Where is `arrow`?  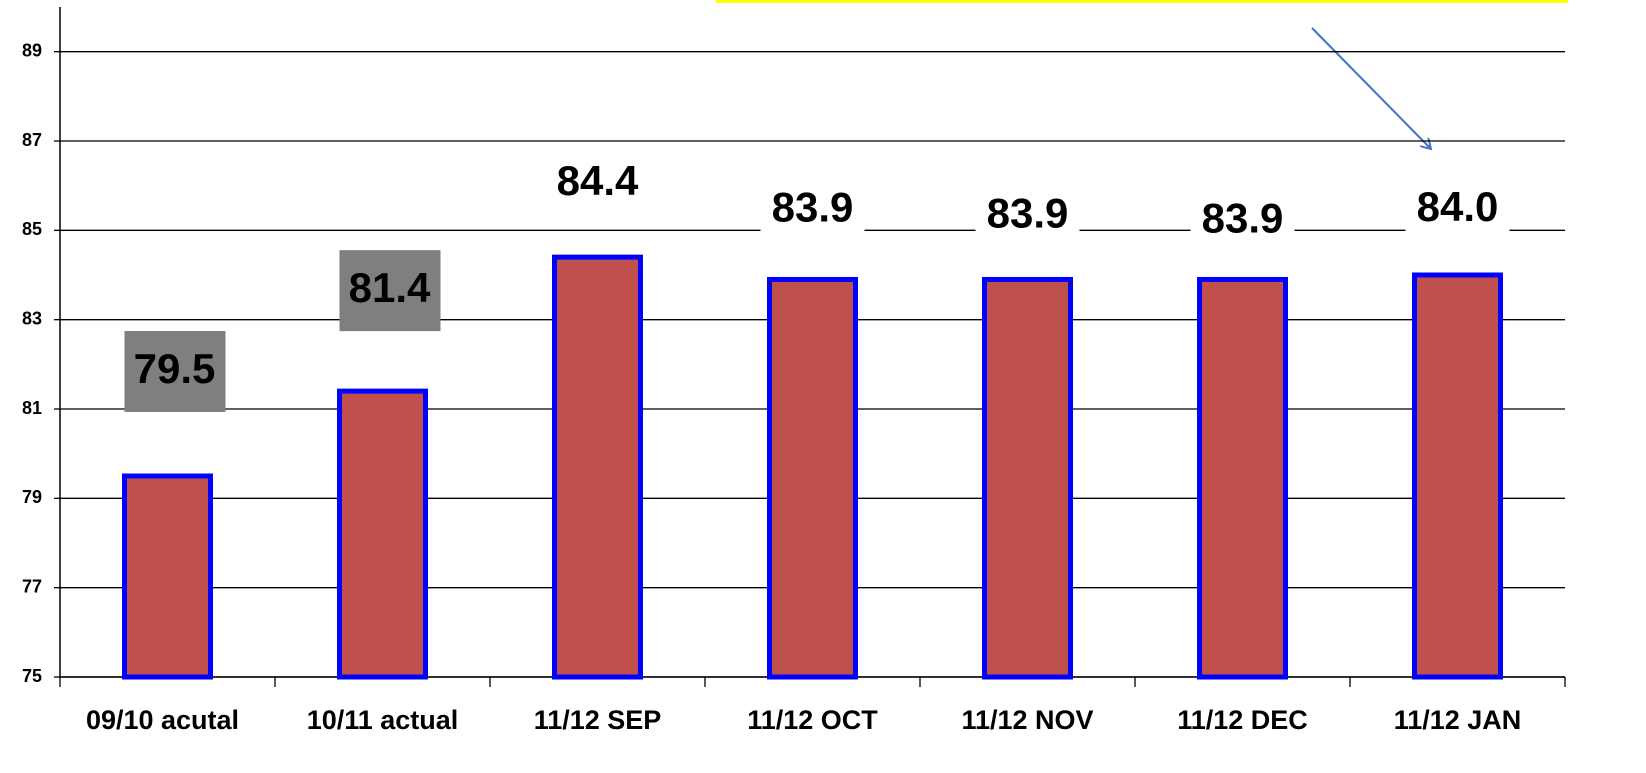
arrow is located at coordinates (1371, 88).